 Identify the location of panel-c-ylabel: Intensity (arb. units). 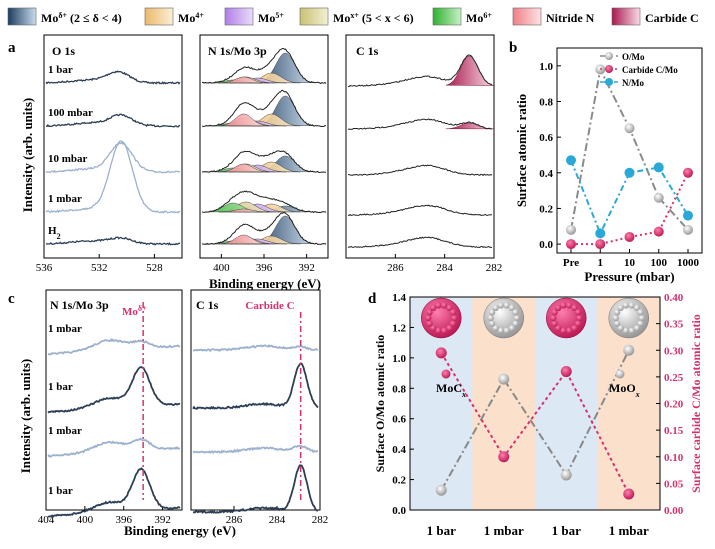
(25, 416).